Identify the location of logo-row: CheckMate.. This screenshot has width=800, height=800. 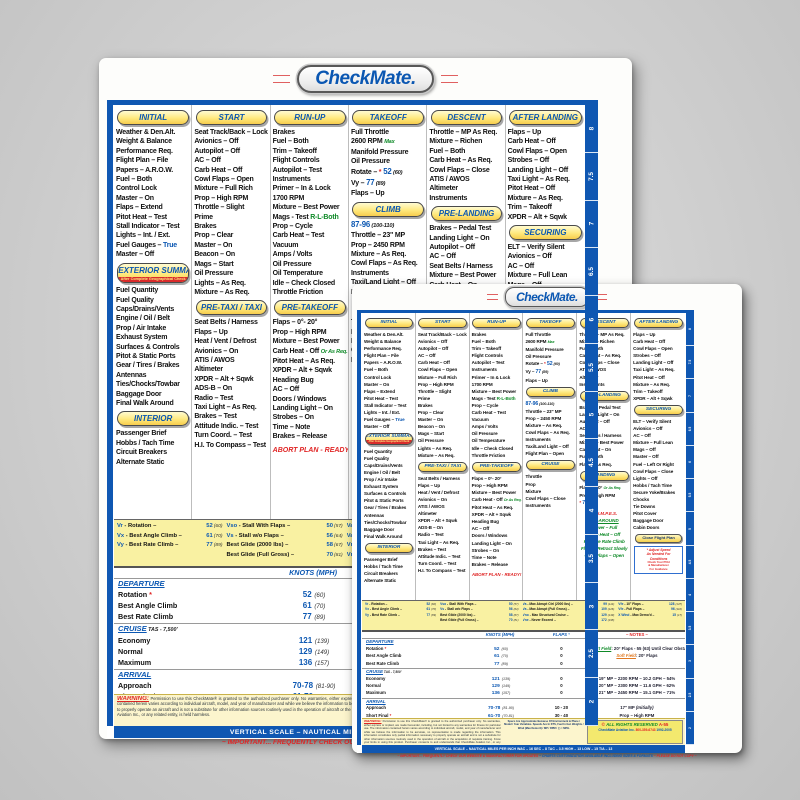
(547, 297).